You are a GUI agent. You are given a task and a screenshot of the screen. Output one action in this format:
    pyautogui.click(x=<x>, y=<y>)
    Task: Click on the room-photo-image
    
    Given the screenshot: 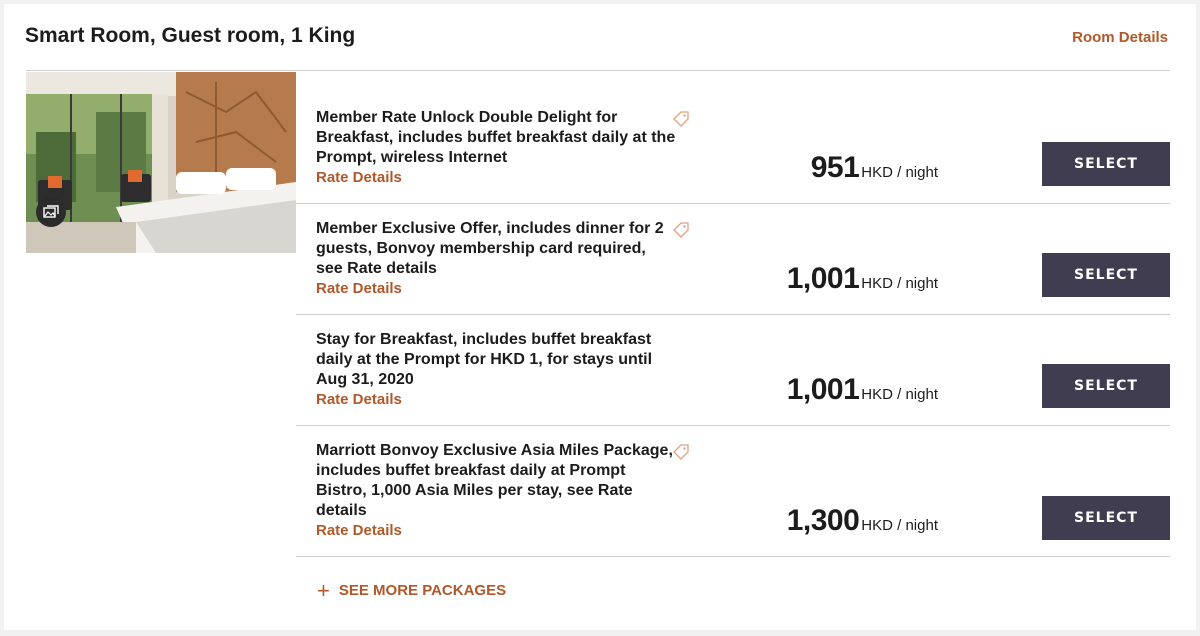 What is the action you would take?
    pyautogui.click(x=161, y=162)
    